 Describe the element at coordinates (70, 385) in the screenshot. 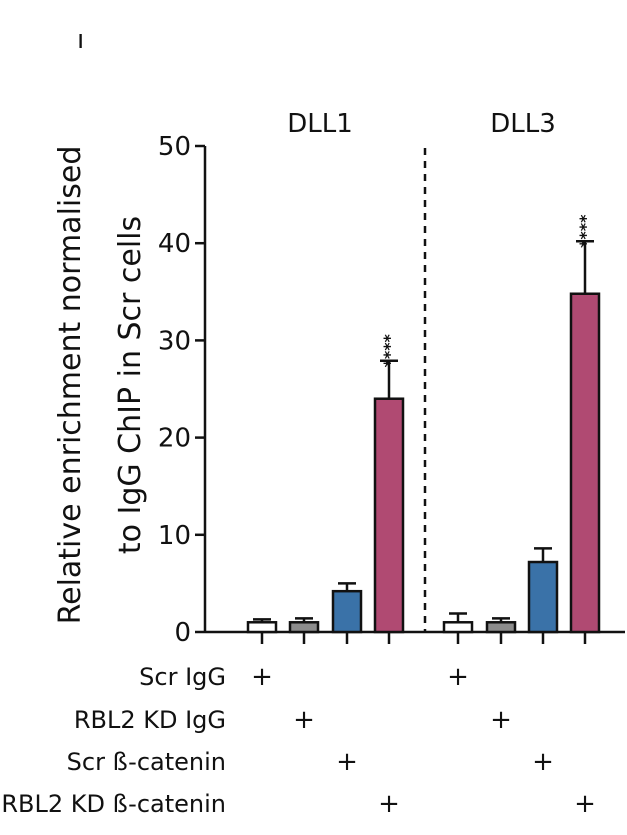

I see `y-axis-label-line: Relative enrichment normalised` at that location.